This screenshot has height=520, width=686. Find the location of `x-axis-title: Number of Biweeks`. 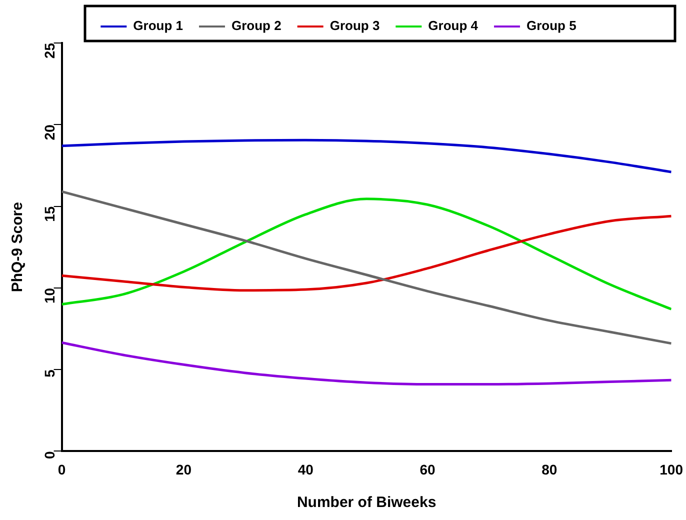

x-axis-title: Number of Biweeks is located at coordinates (366, 503).